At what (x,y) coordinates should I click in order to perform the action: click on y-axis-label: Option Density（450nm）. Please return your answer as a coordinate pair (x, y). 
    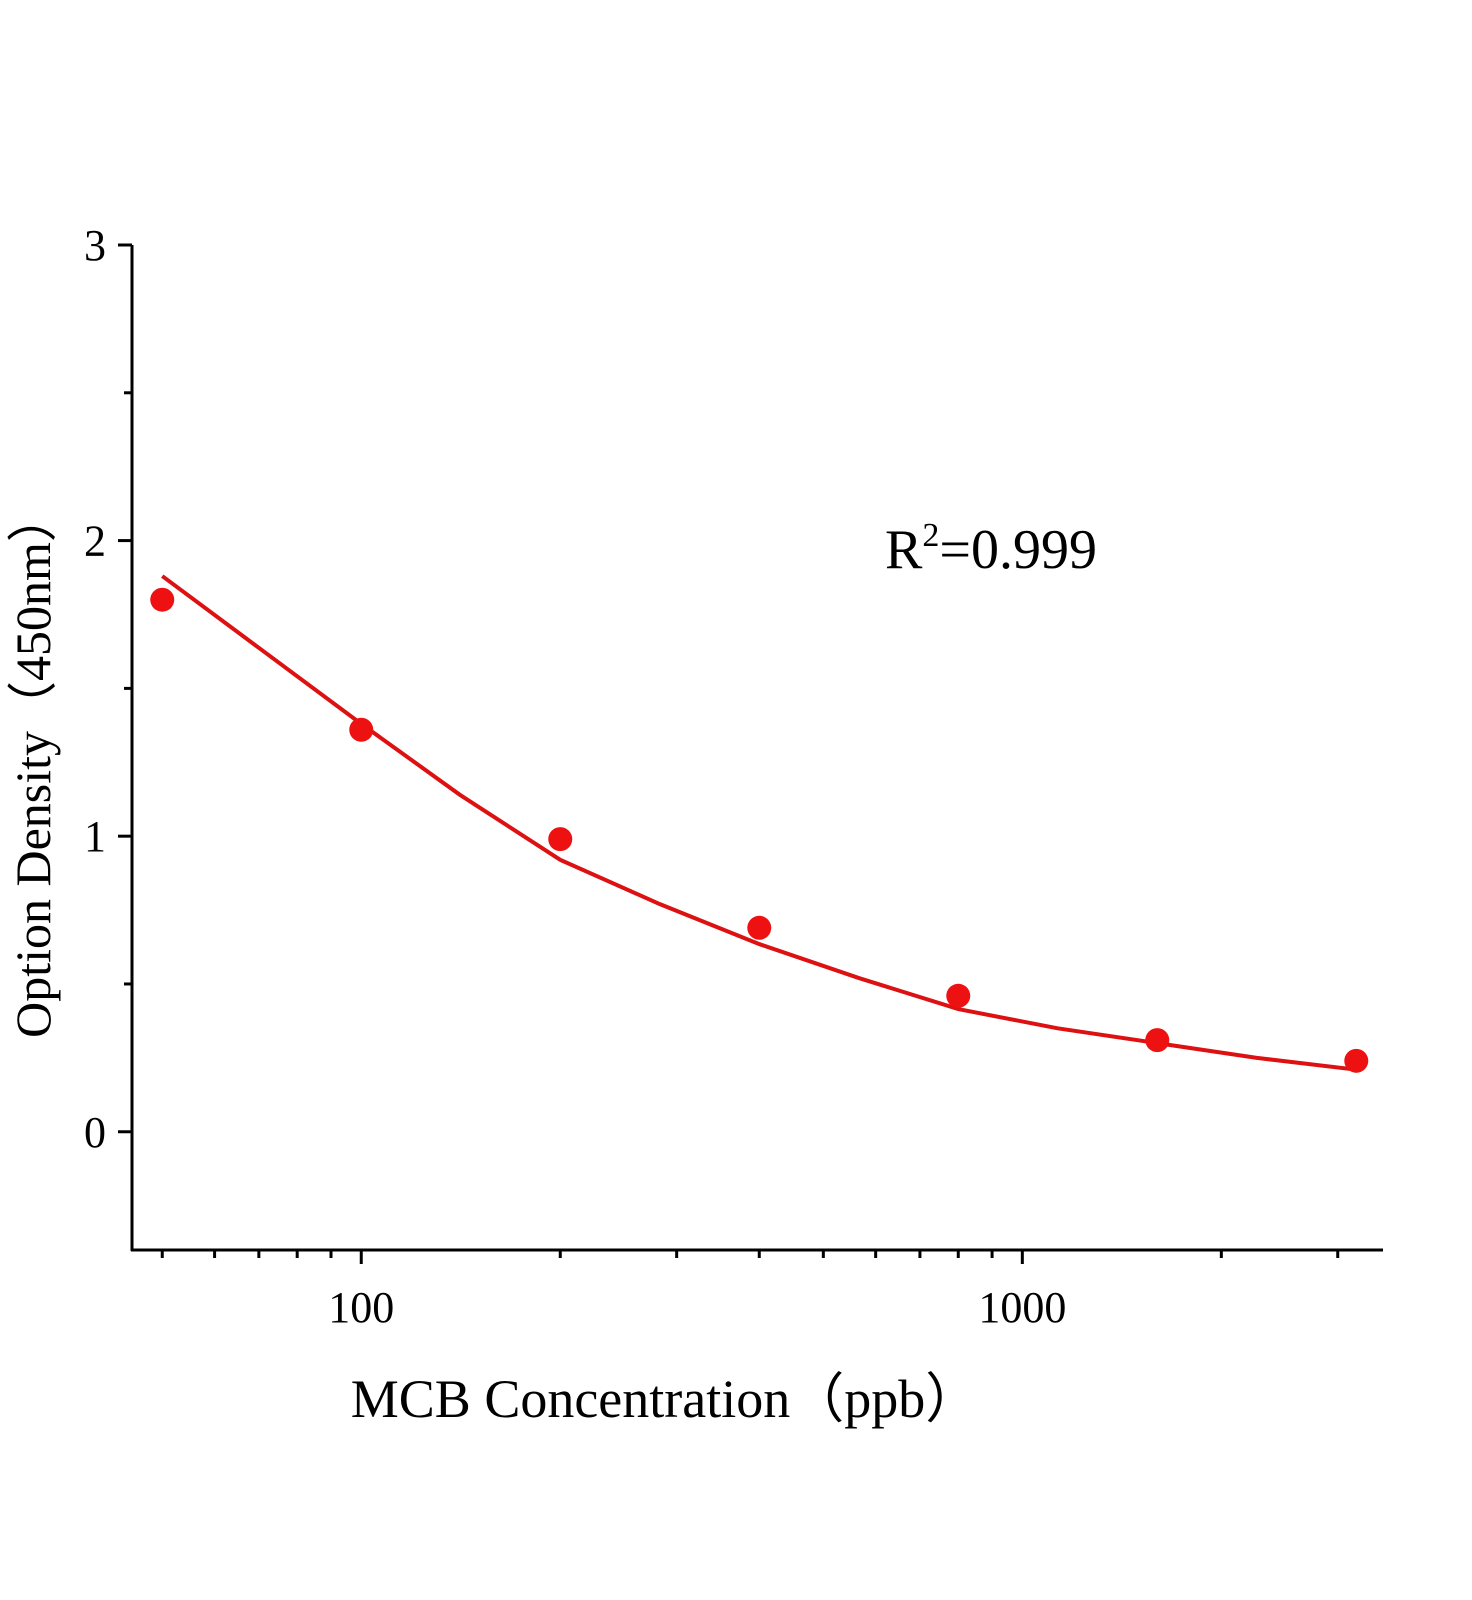
    Looking at the image, I should click on (33, 765).